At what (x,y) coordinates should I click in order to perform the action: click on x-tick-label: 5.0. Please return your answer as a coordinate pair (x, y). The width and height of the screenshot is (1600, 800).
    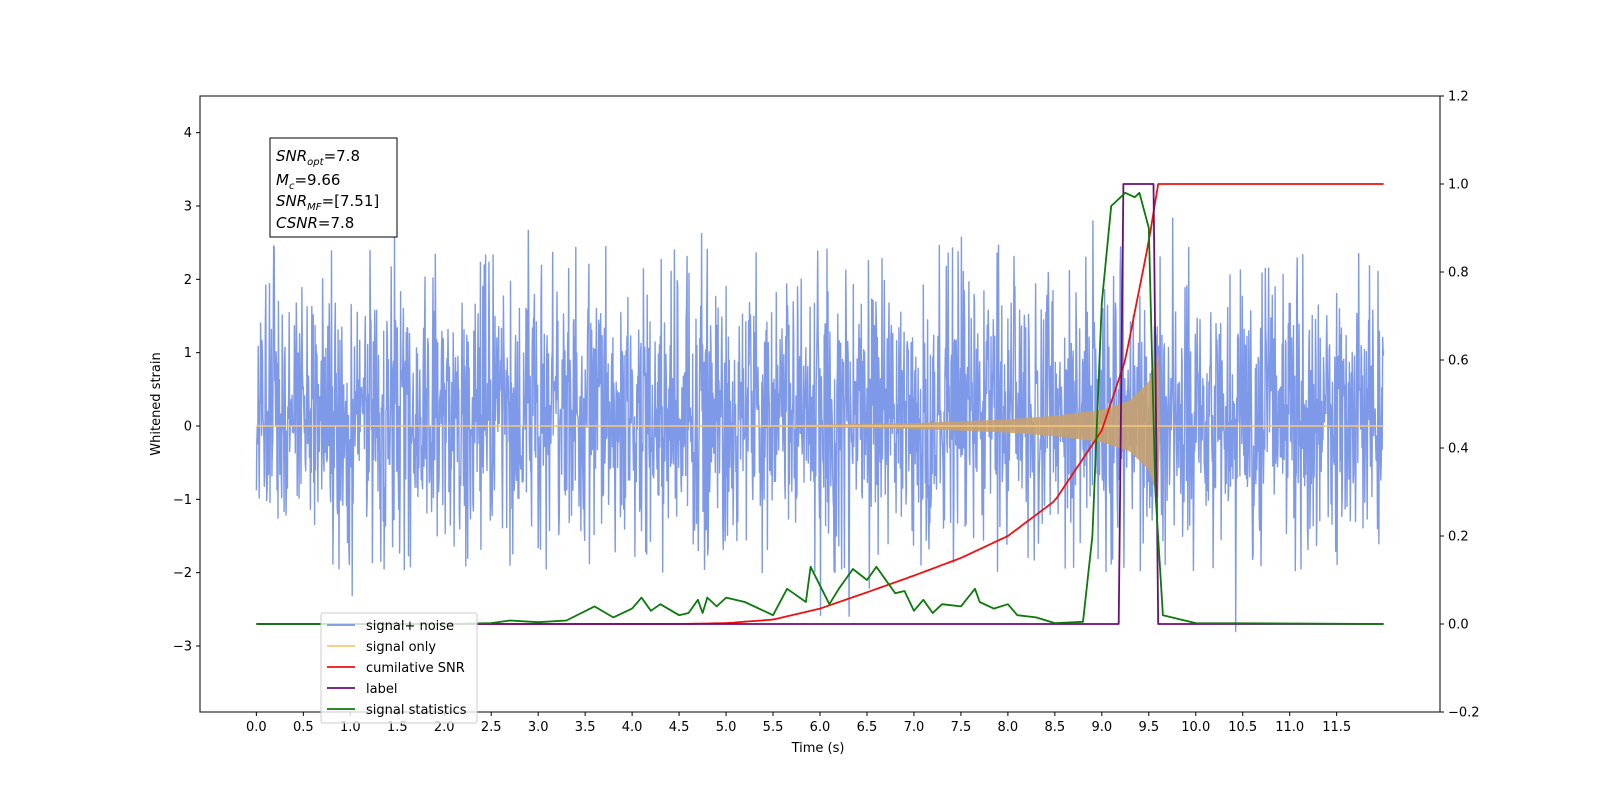
    Looking at the image, I should click on (726, 727).